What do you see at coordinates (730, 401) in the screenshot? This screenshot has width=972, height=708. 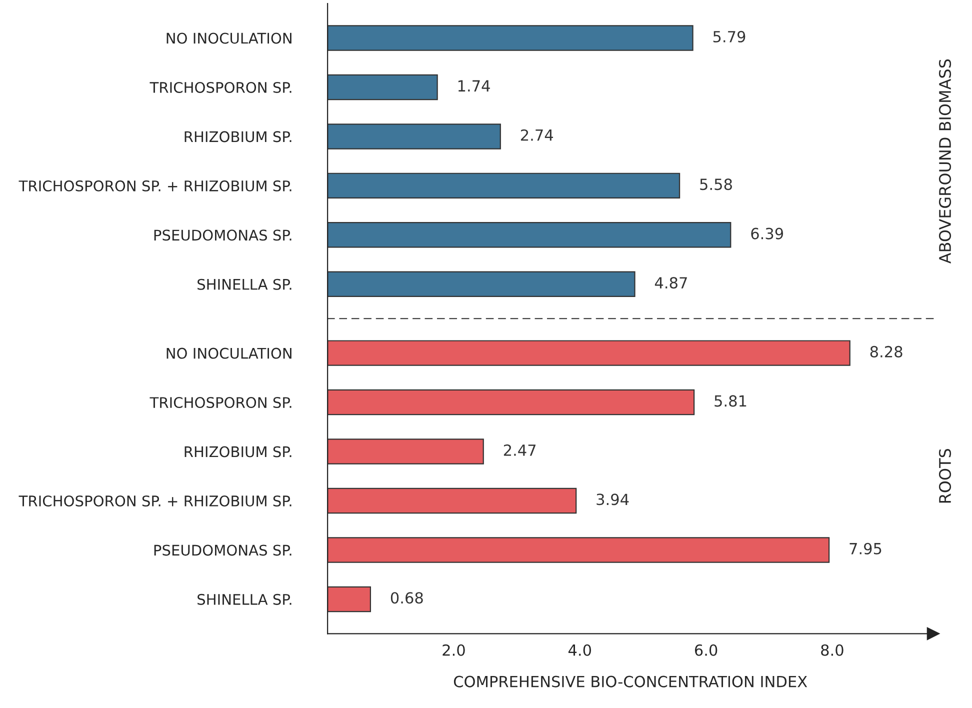 I see `data-label: 5.81` at bounding box center [730, 401].